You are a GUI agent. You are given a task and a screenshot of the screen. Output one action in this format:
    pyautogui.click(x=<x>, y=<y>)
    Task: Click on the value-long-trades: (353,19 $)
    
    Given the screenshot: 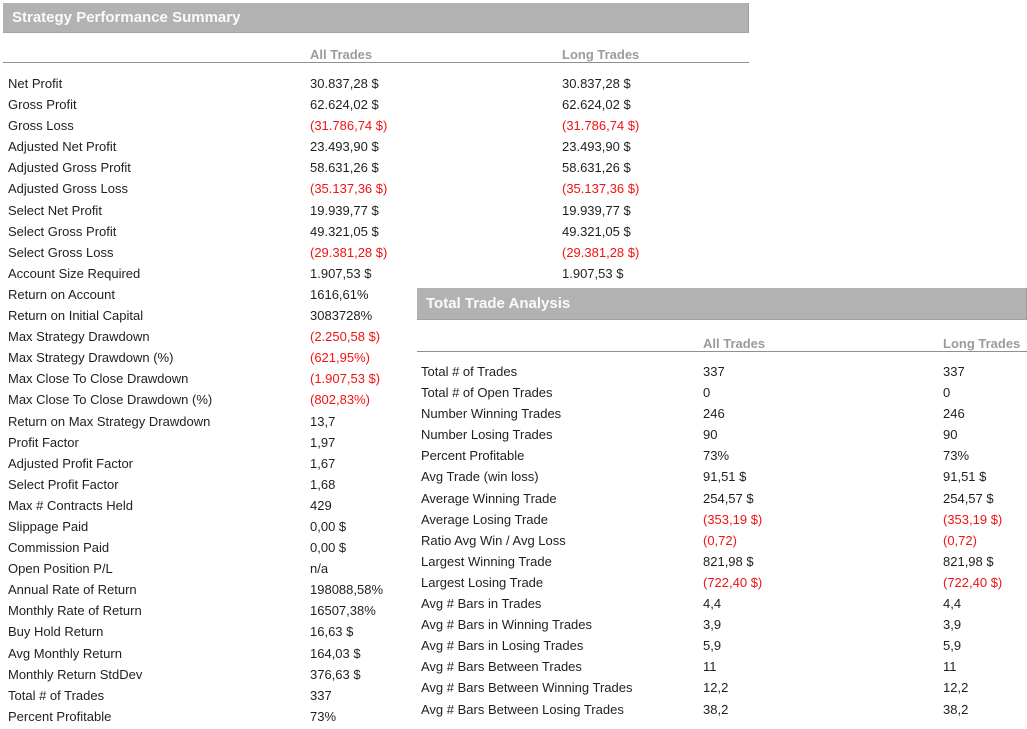 What is the action you would take?
    pyautogui.click(x=973, y=519)
    